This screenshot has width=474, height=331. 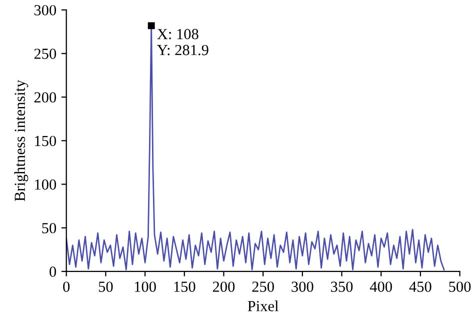 I want to click on x-tick-label: 300, so click(x=303, y=287).